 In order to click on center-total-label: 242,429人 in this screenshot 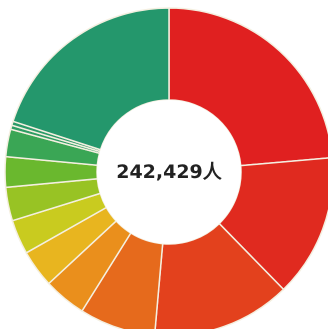, I will do `click(169, 172)`.